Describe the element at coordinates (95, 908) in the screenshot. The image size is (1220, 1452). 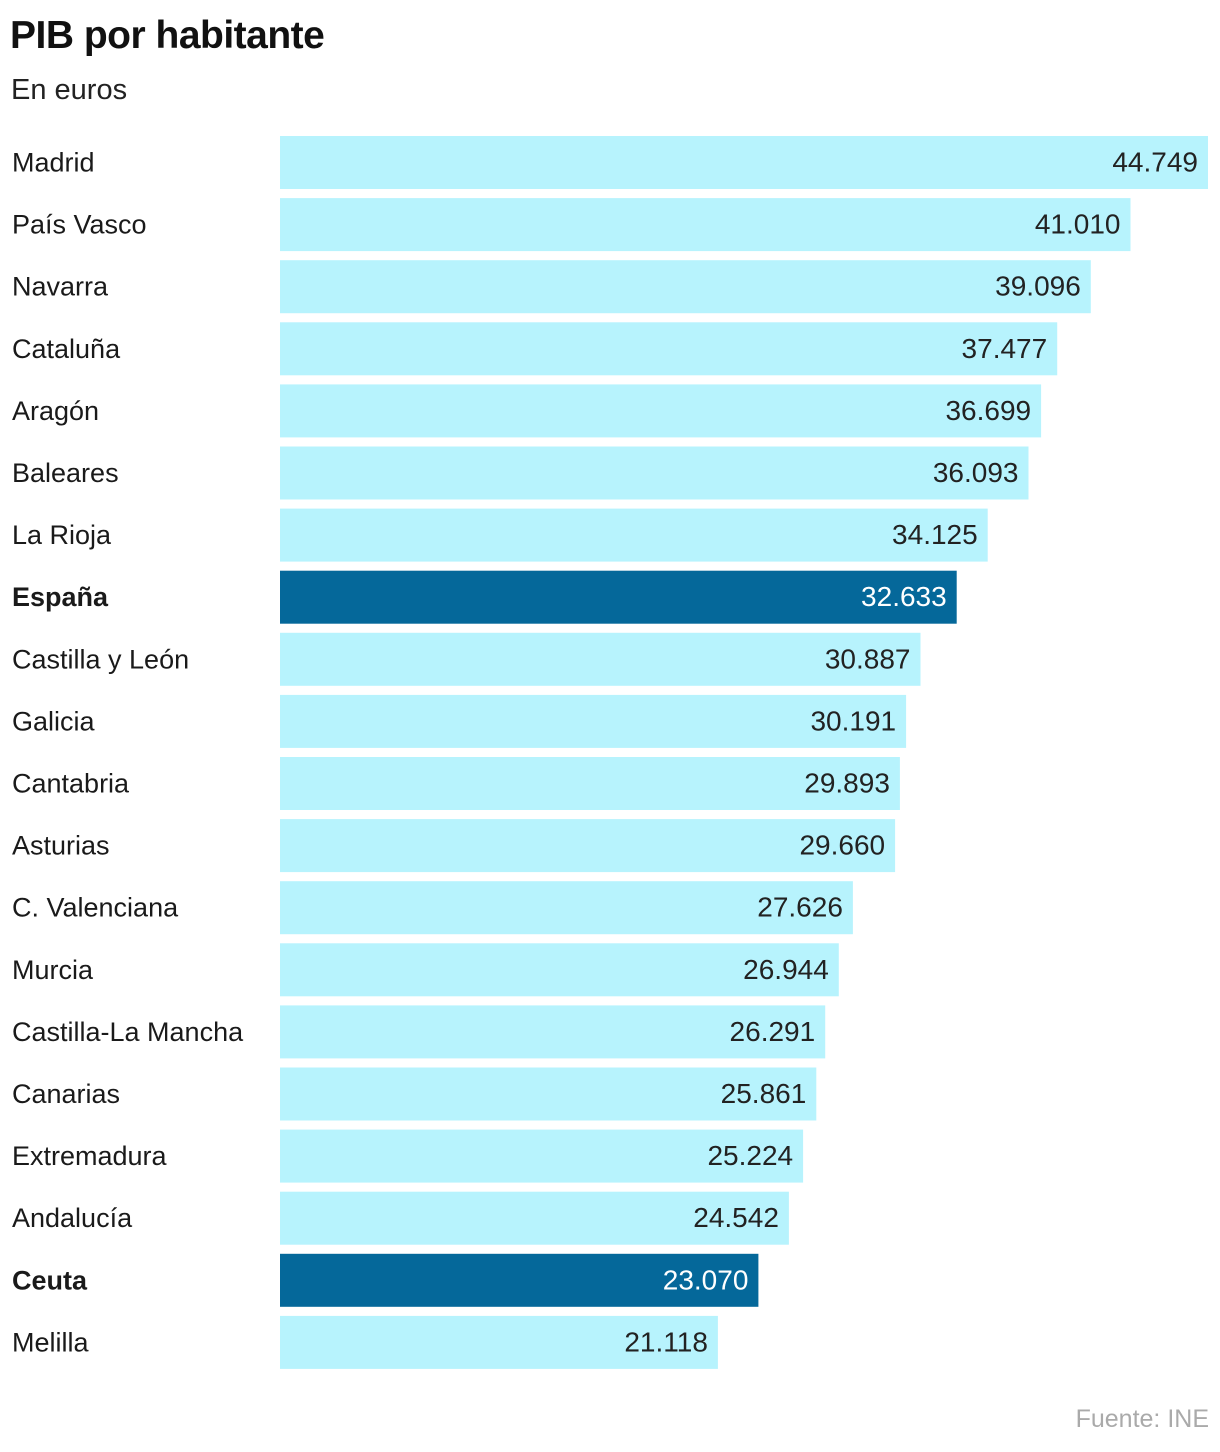
I see `category-label: C. Valenciana` at that location.